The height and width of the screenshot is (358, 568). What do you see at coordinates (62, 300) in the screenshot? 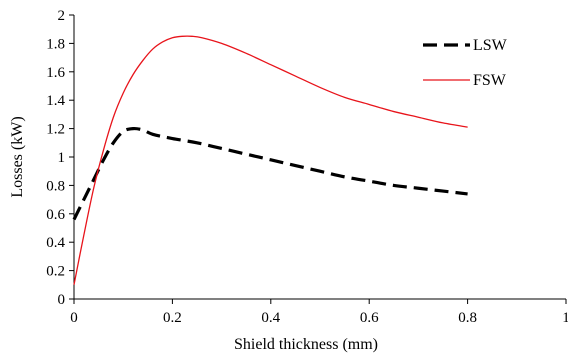
I see `y-tick-label: 0` at bounding box center [62, 300].